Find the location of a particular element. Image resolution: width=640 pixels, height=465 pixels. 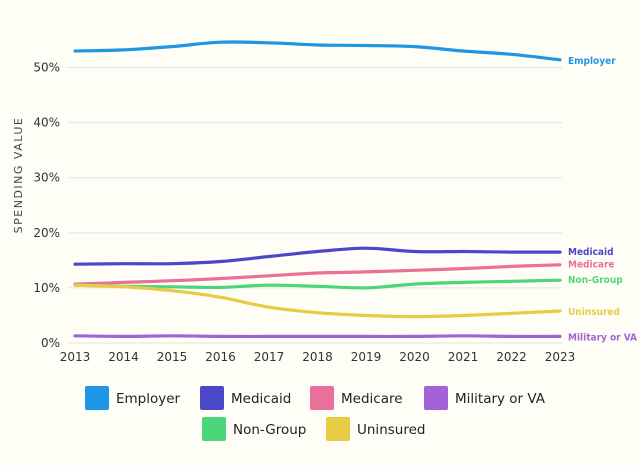

series-line-uninsured is located at coordinates (317, 301).